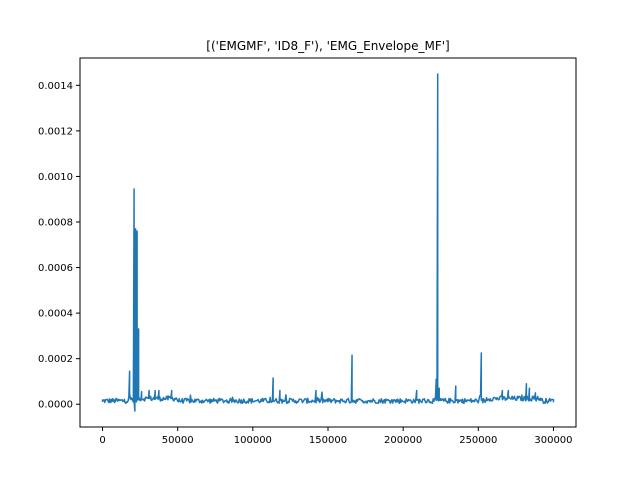 This screenshot has width=640, height=480. I want to click on y-tick-label: 0.0000, so click(55, 405).